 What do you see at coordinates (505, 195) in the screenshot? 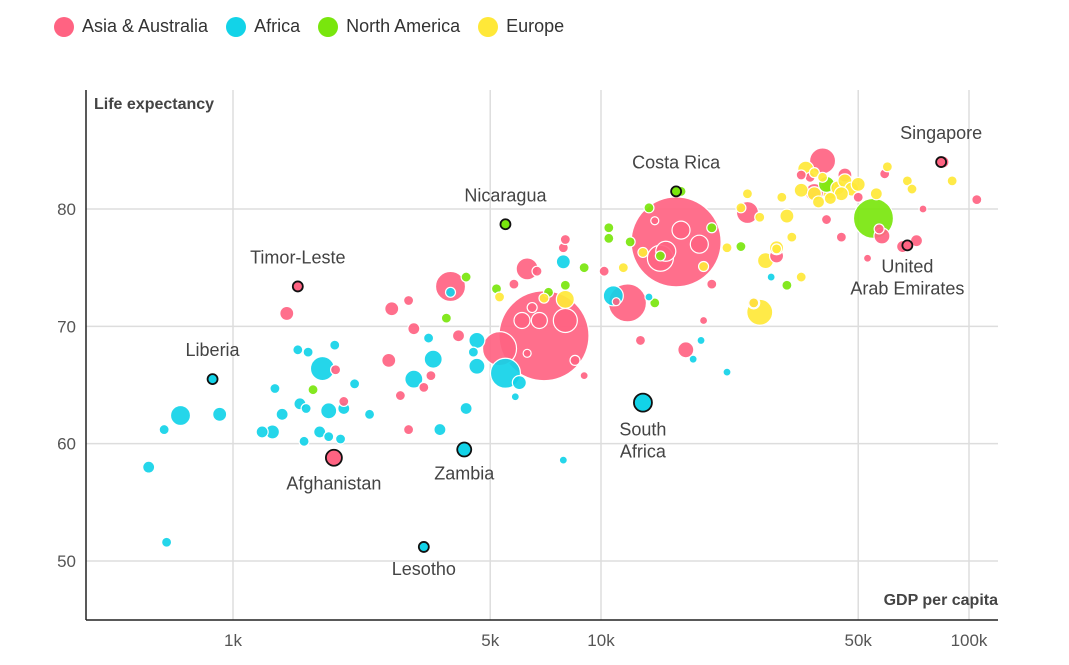
I see `annotation-label: Nicaragua` at bounding box center [505, 195].